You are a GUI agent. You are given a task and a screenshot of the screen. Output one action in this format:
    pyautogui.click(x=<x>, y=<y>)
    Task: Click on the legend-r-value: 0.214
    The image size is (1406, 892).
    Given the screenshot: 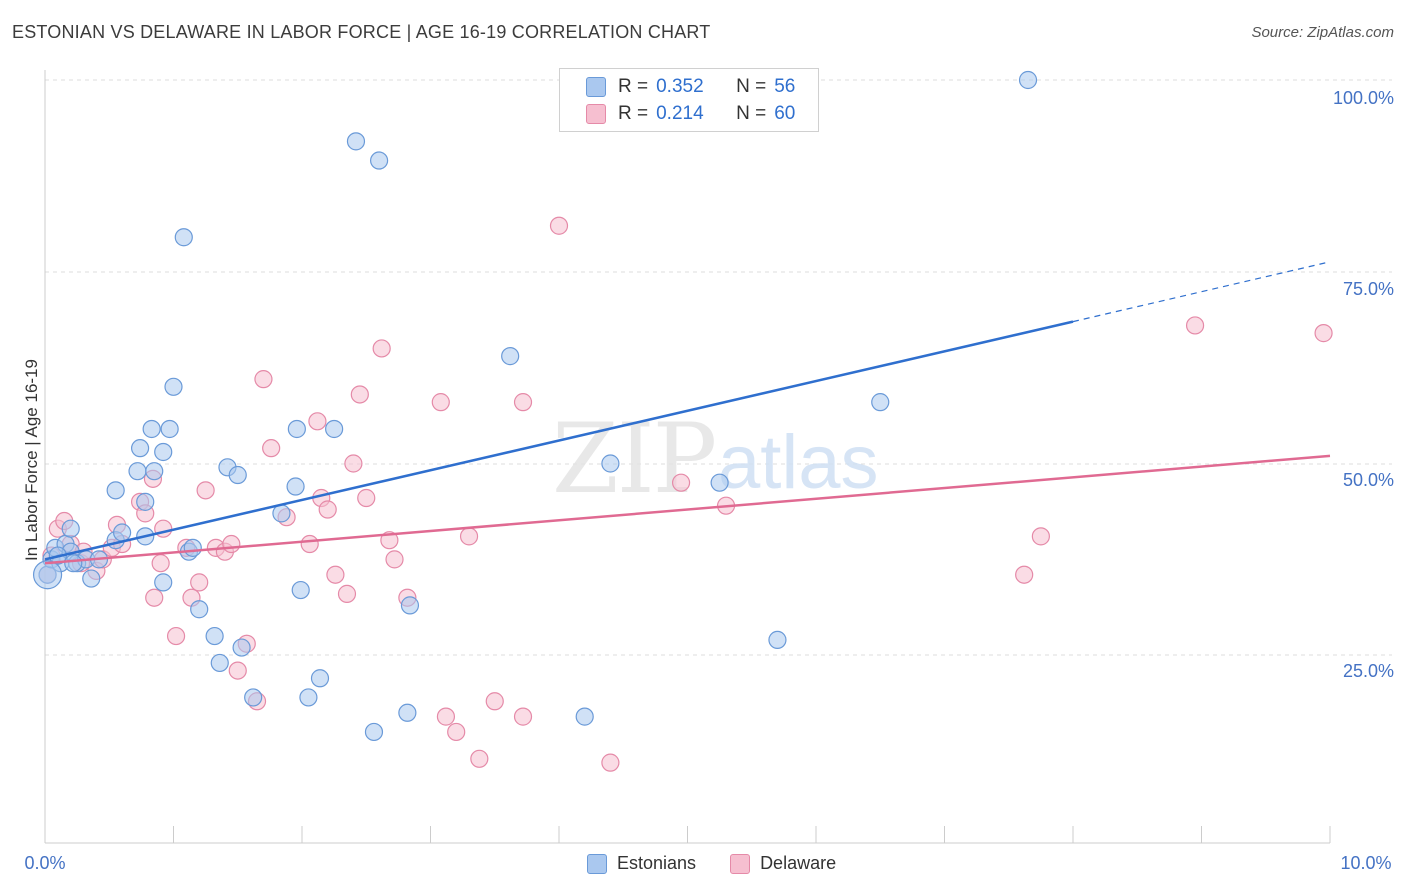 What is the action you would take?
    pyautogui.click(x=680, y=113)
    